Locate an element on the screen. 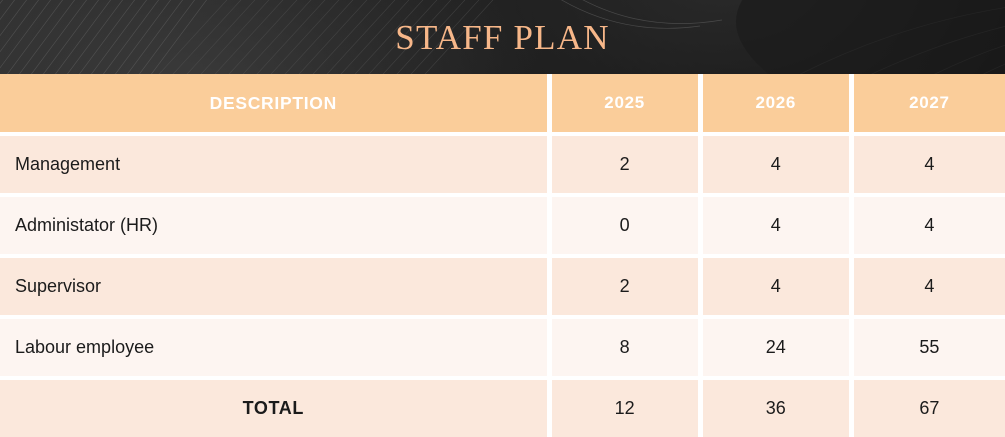  cell-total-2025: 12 is located at coordinates (627, 408).